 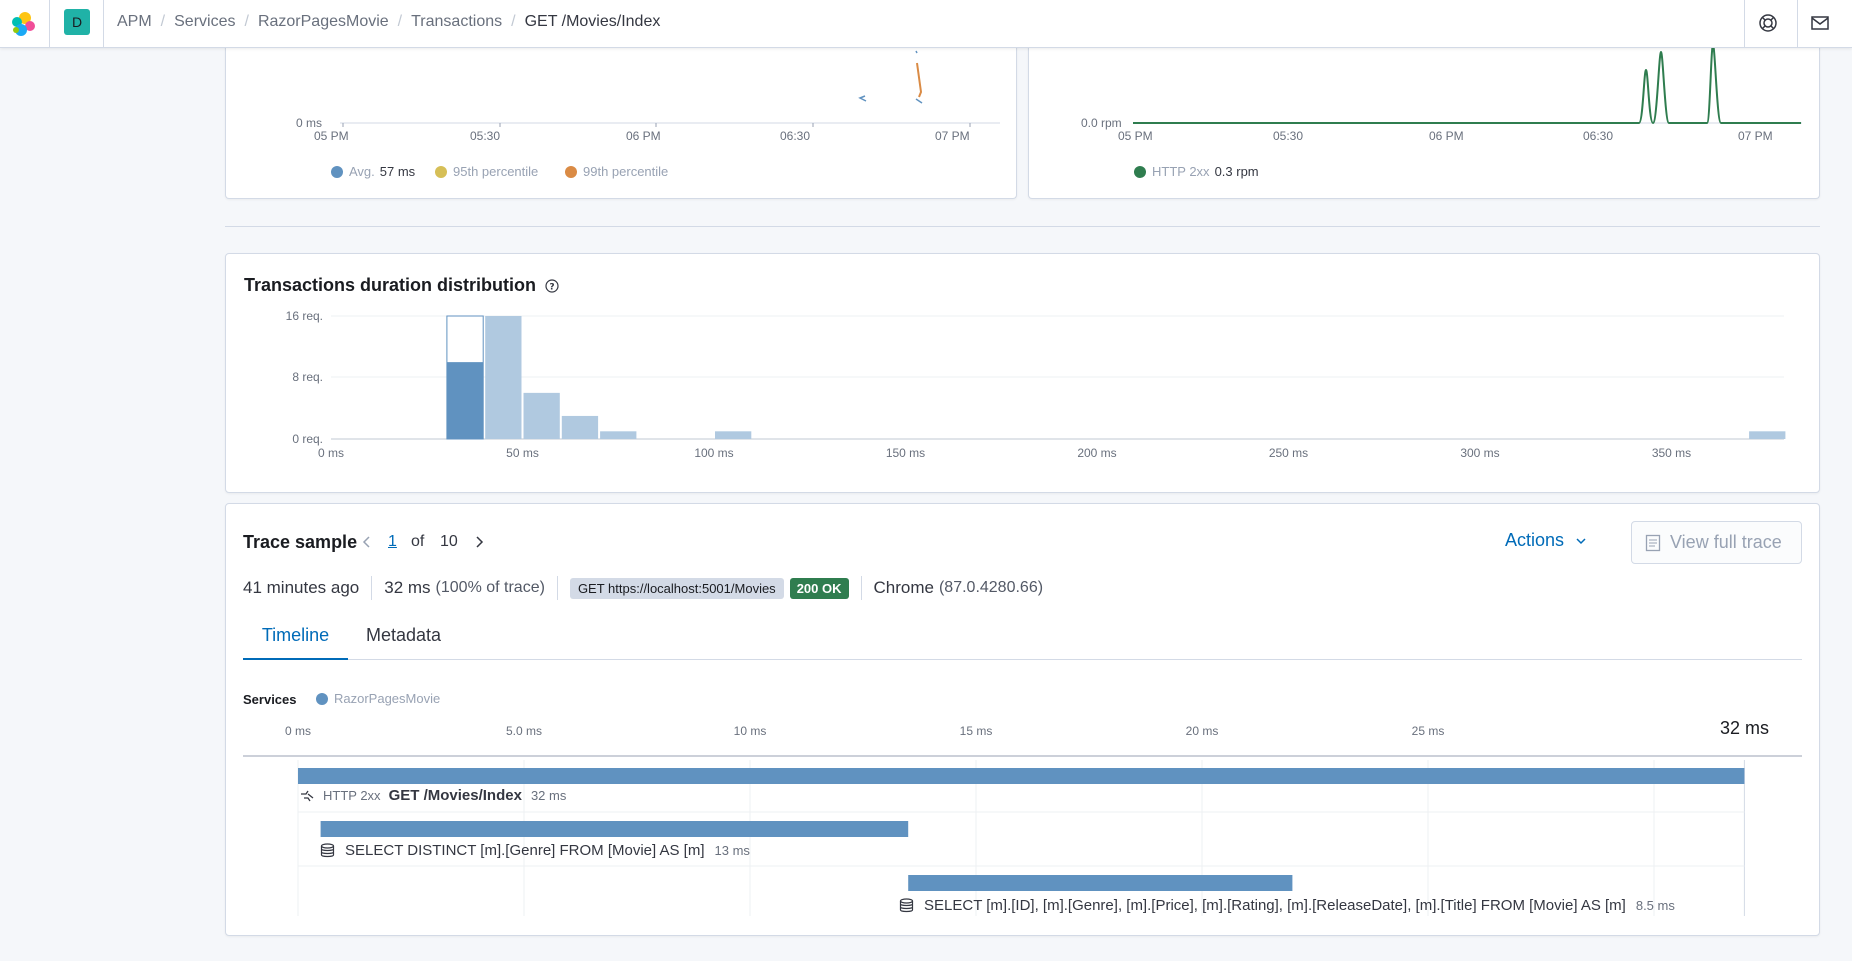 I want to click on y-tick-label: 16 req., so click(x=304, y=316).